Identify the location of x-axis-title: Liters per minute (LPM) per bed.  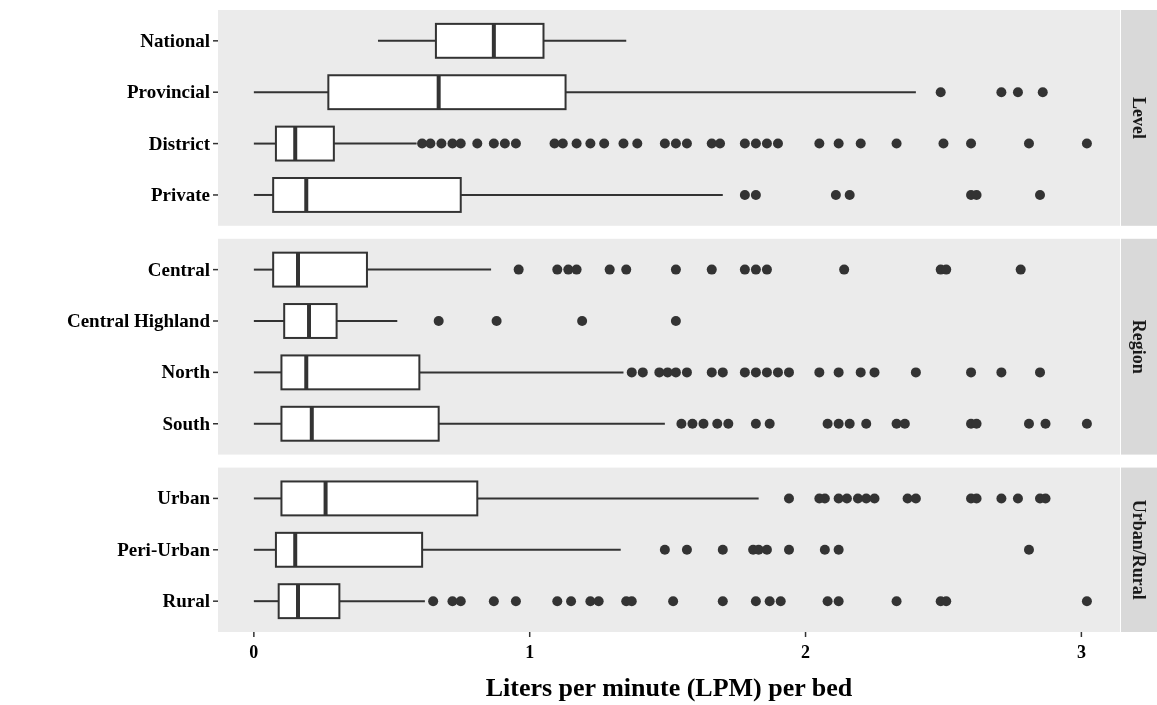
(669, 687).